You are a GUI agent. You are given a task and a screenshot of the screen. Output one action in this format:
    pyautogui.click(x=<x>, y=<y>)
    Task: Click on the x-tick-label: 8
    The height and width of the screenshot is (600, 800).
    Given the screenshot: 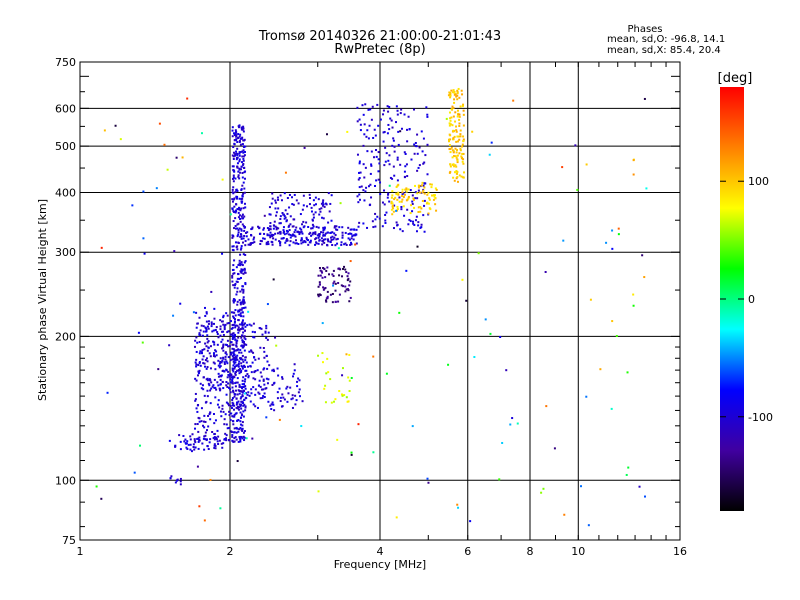 What is the action you would take?
    pyautogui.click(x=530, y=551)
    